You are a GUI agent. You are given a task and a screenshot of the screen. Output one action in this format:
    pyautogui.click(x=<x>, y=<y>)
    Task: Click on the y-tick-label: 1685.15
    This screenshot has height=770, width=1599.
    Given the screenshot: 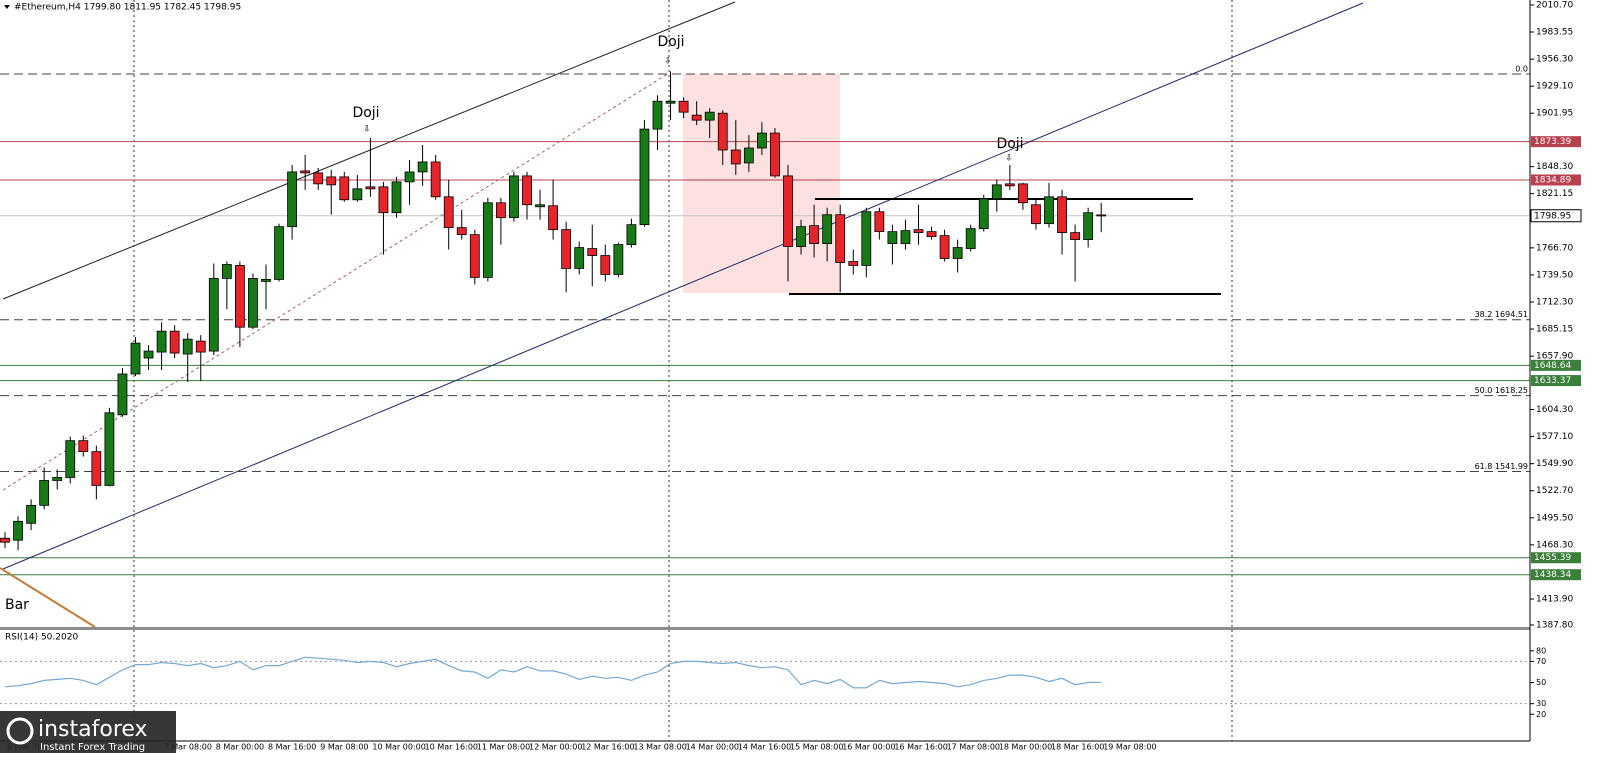 What is the action you would take?
    pyautogui.click(x=1554, y=330)
    